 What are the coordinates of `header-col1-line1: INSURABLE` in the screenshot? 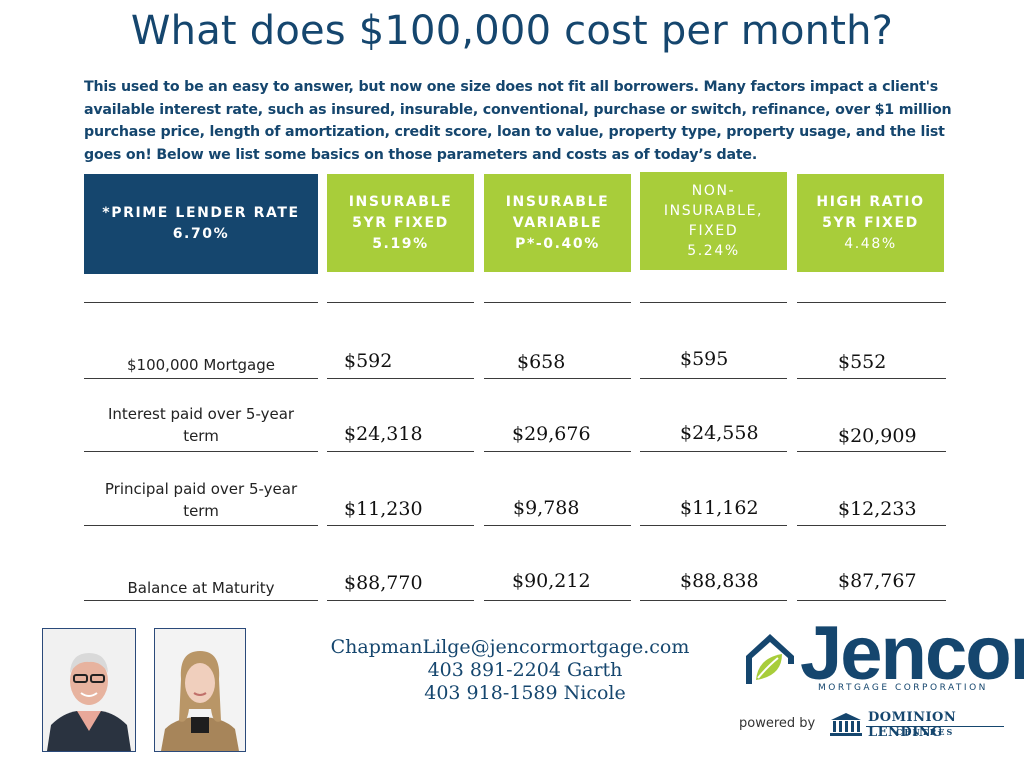 It's located at (400, 201).